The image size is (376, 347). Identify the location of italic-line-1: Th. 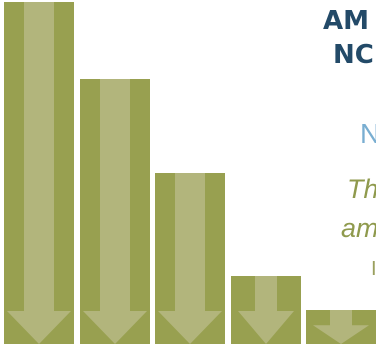
(361, 189).